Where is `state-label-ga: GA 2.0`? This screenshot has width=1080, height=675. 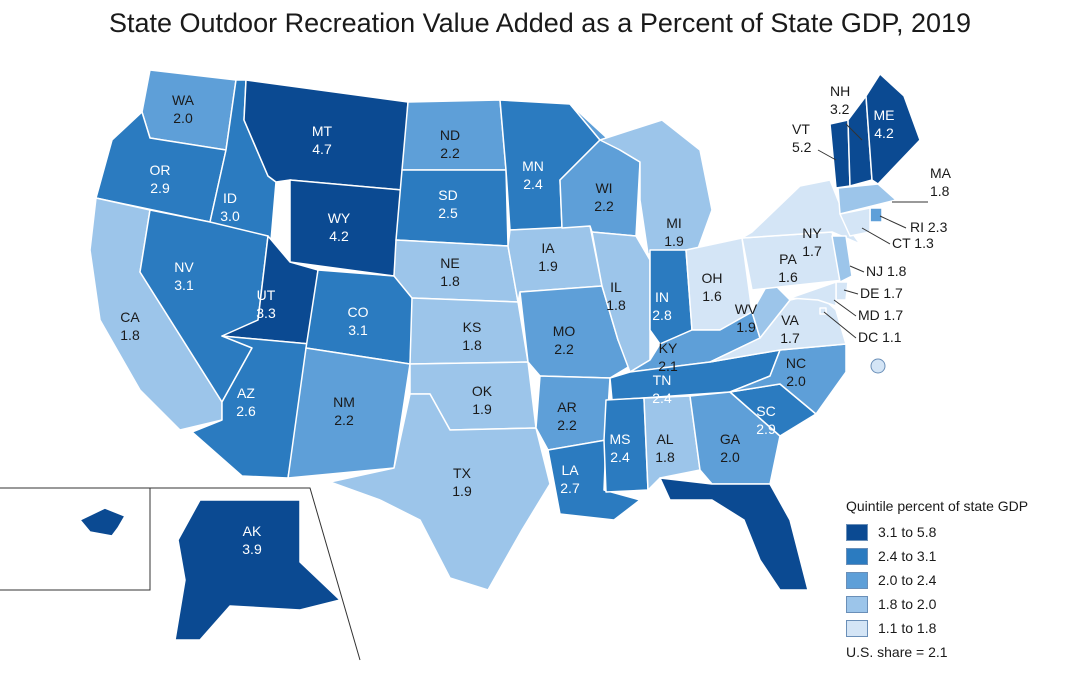
state-label-ga: GA 2.0 is located at coordinates (730, 448).